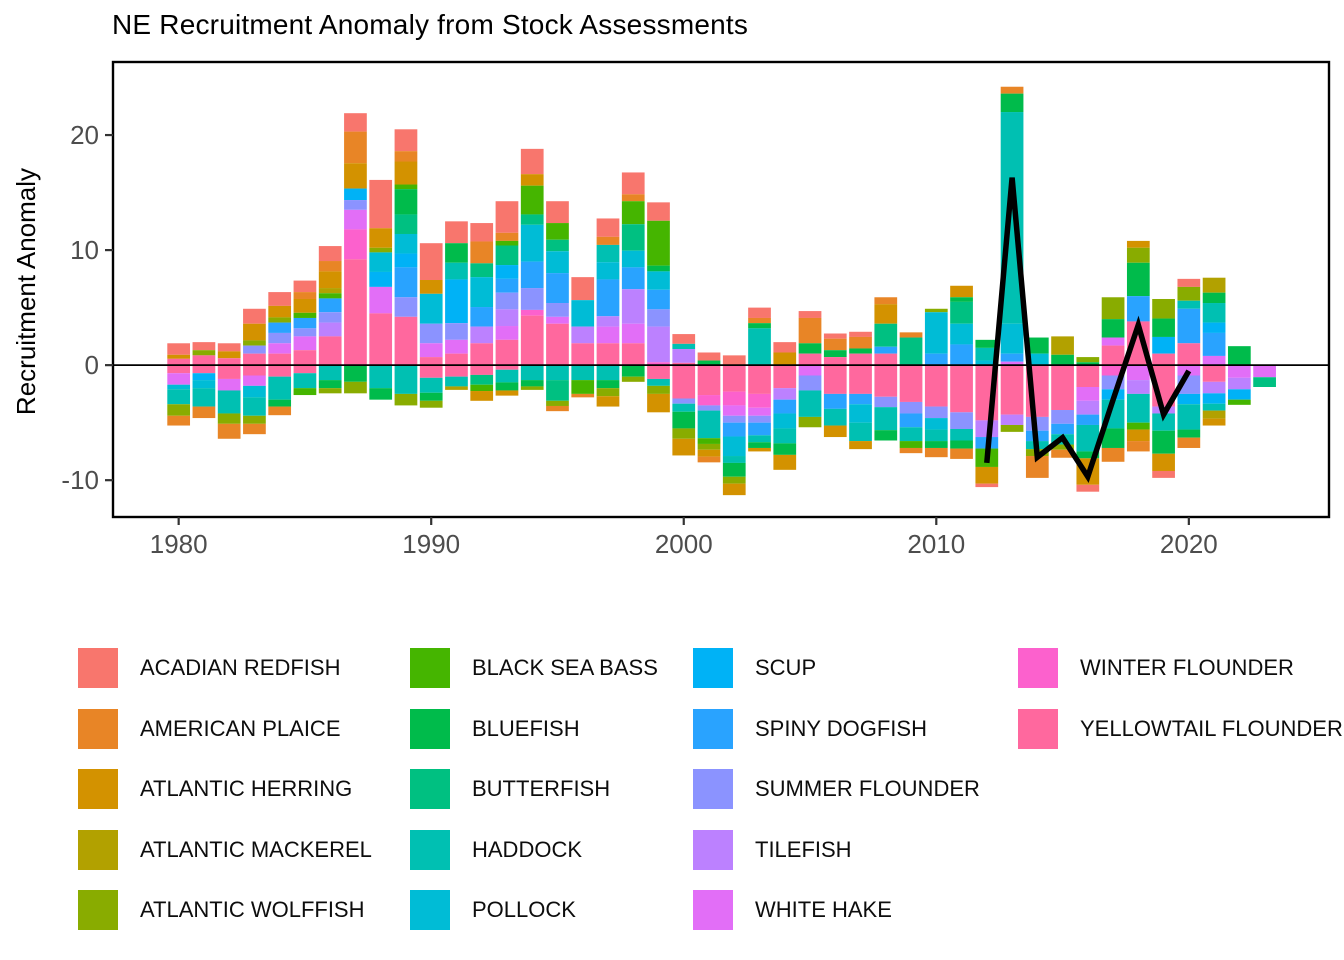 Image resolution: width=1344 pixels, height=960 pixels. What do you see at coordinates (355, 387) in the screenshot?
I see `bar-segment-1987-atlantic-wolffish` at bounding box center [355, 387].